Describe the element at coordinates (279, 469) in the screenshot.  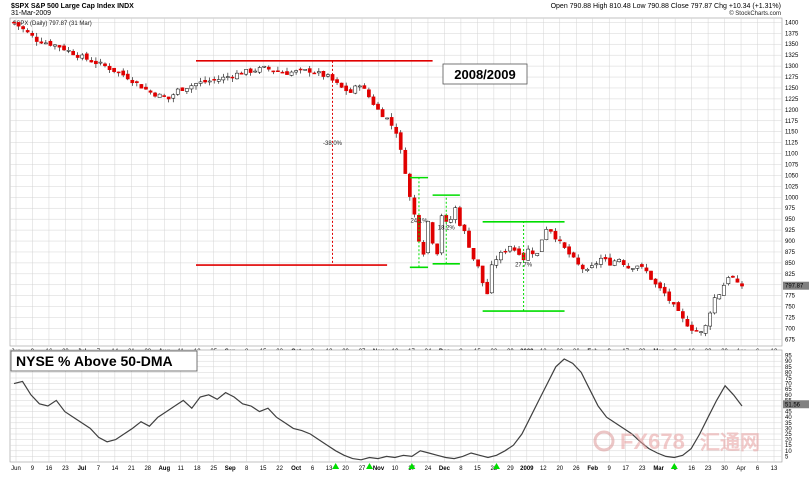
I see `breadth-x-label: 22` at that location.